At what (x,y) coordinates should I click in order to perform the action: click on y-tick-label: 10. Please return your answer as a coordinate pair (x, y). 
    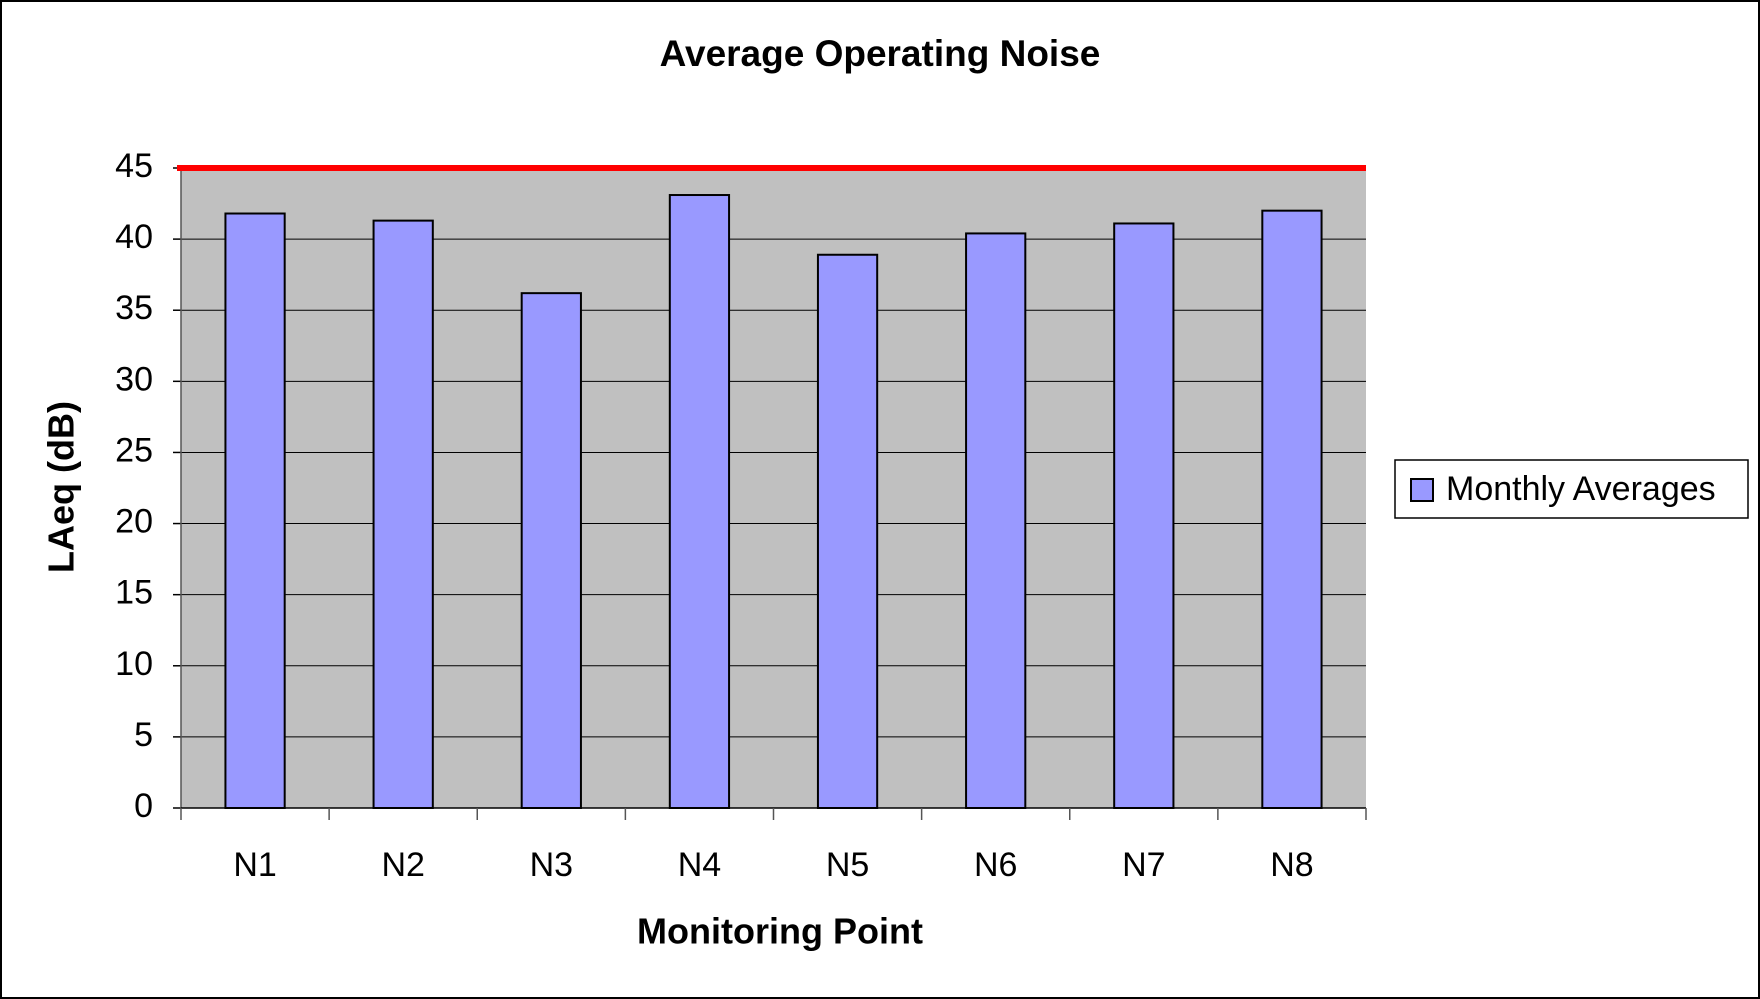
    Looking at the image, I should click on (134, 664).